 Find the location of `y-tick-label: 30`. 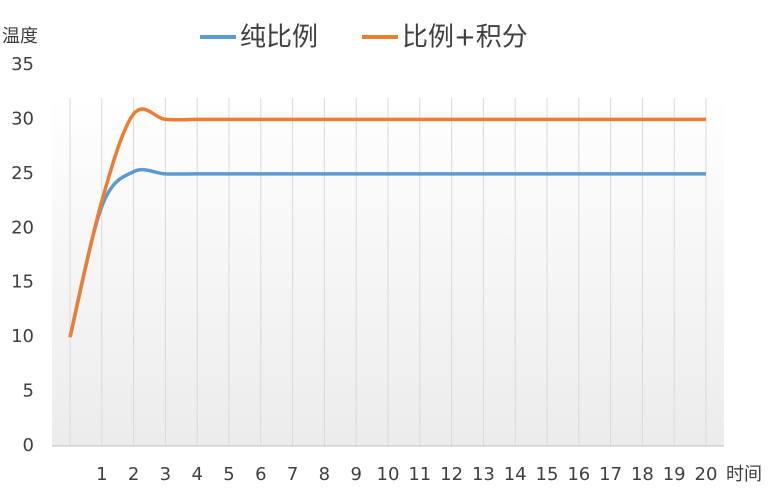

y-tick-label: 30 is located at coordinates (22, 118).